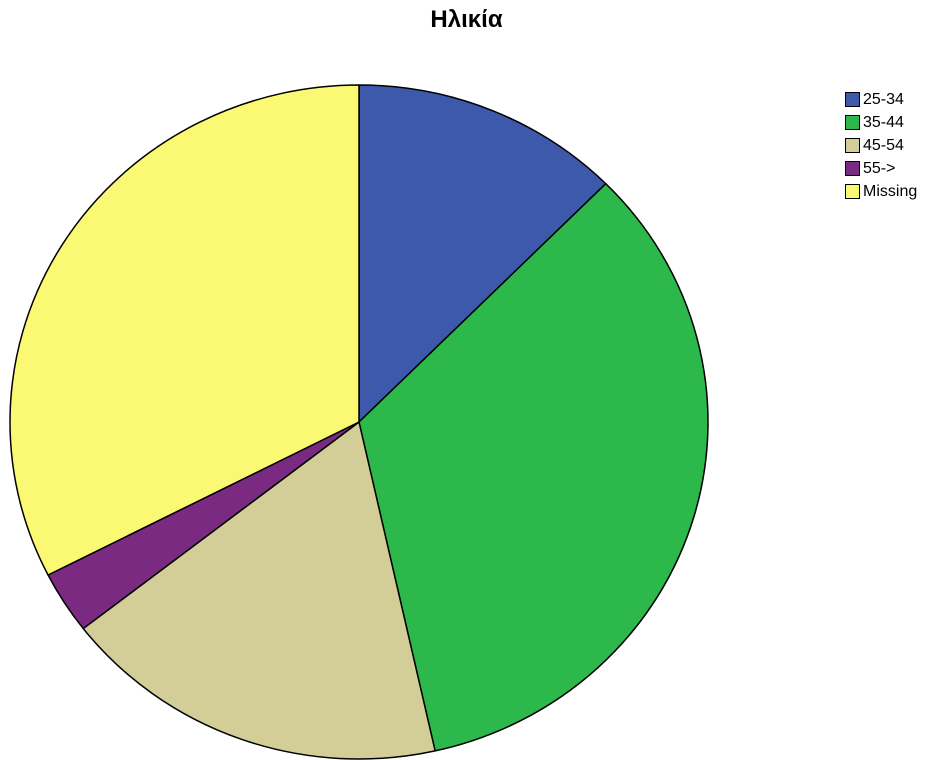  I want to click on legend-label: 45-54, so click(883, 145).